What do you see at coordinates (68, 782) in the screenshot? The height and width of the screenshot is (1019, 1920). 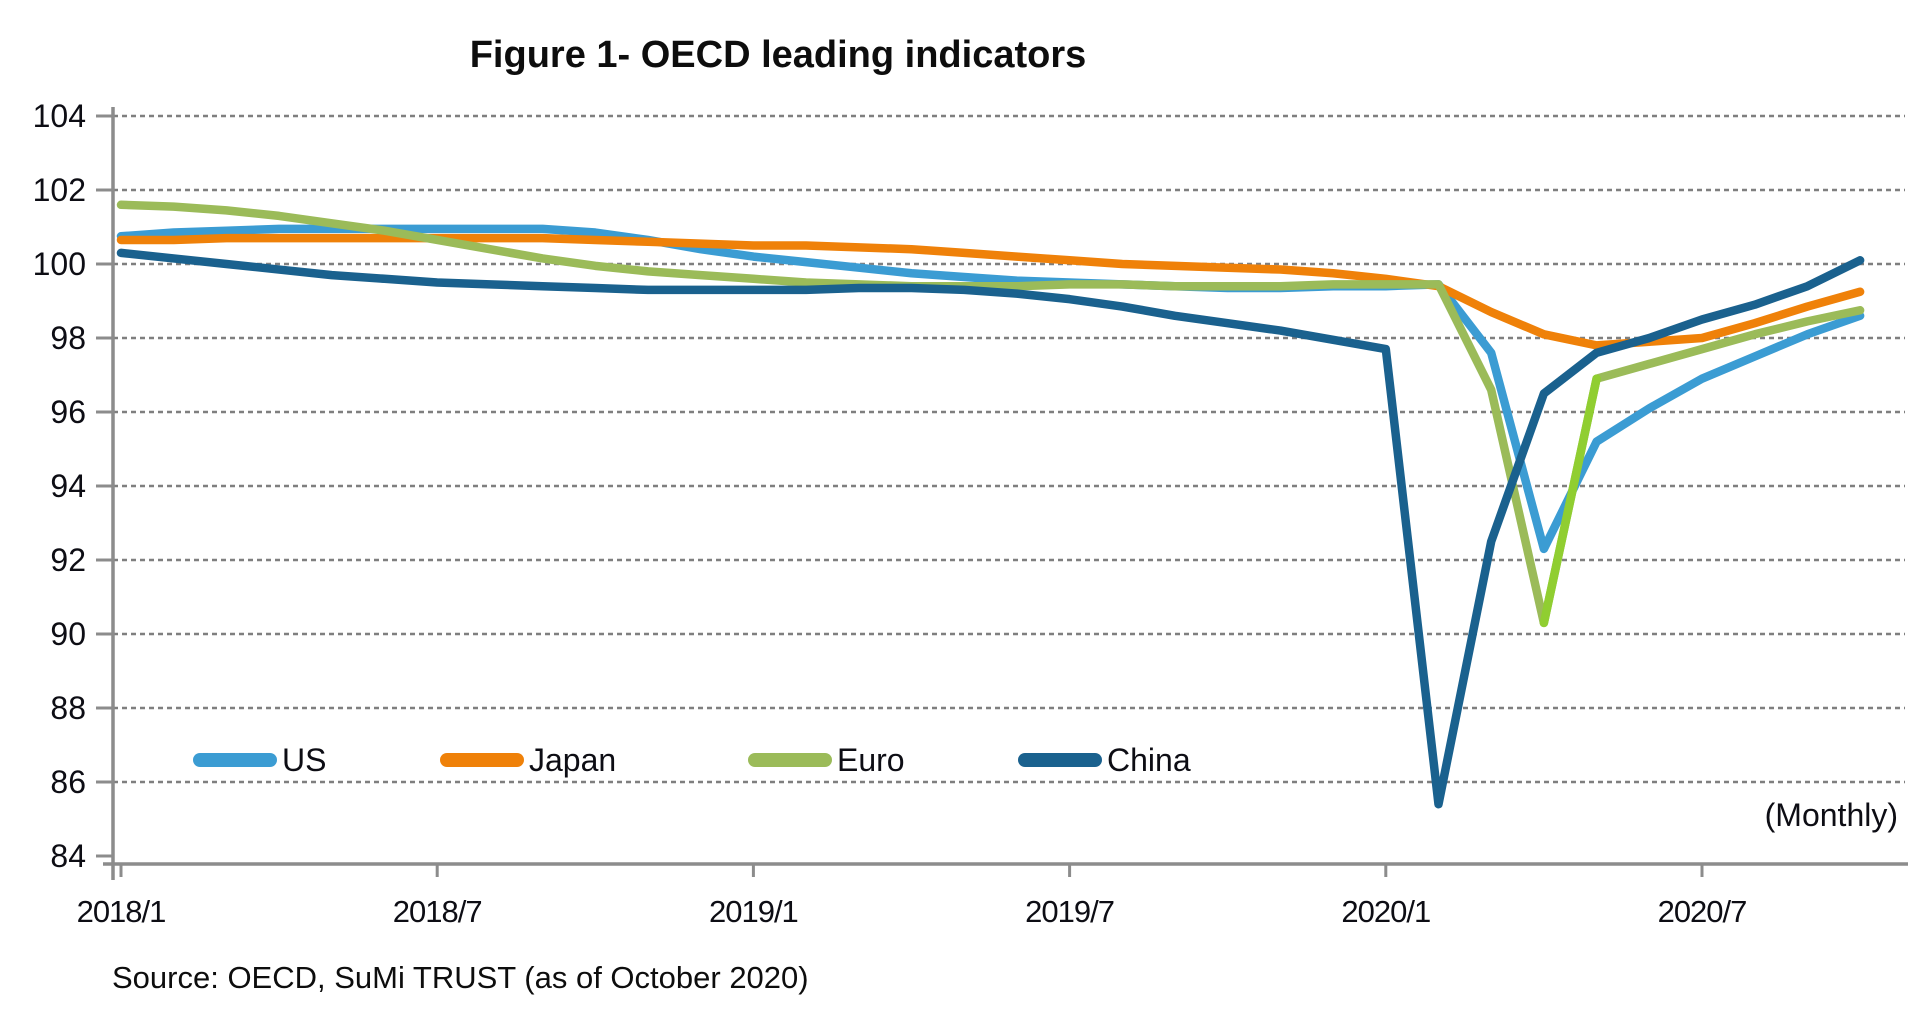 I see `y-tick-label-86: 86` at bounding box center [68, 782].